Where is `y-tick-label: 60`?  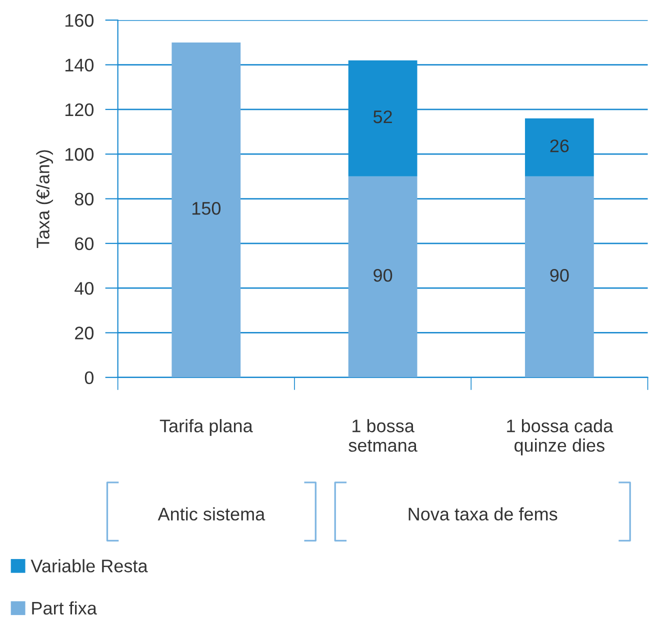 y-tick-label: 60 is located at coordinates (84, 243).